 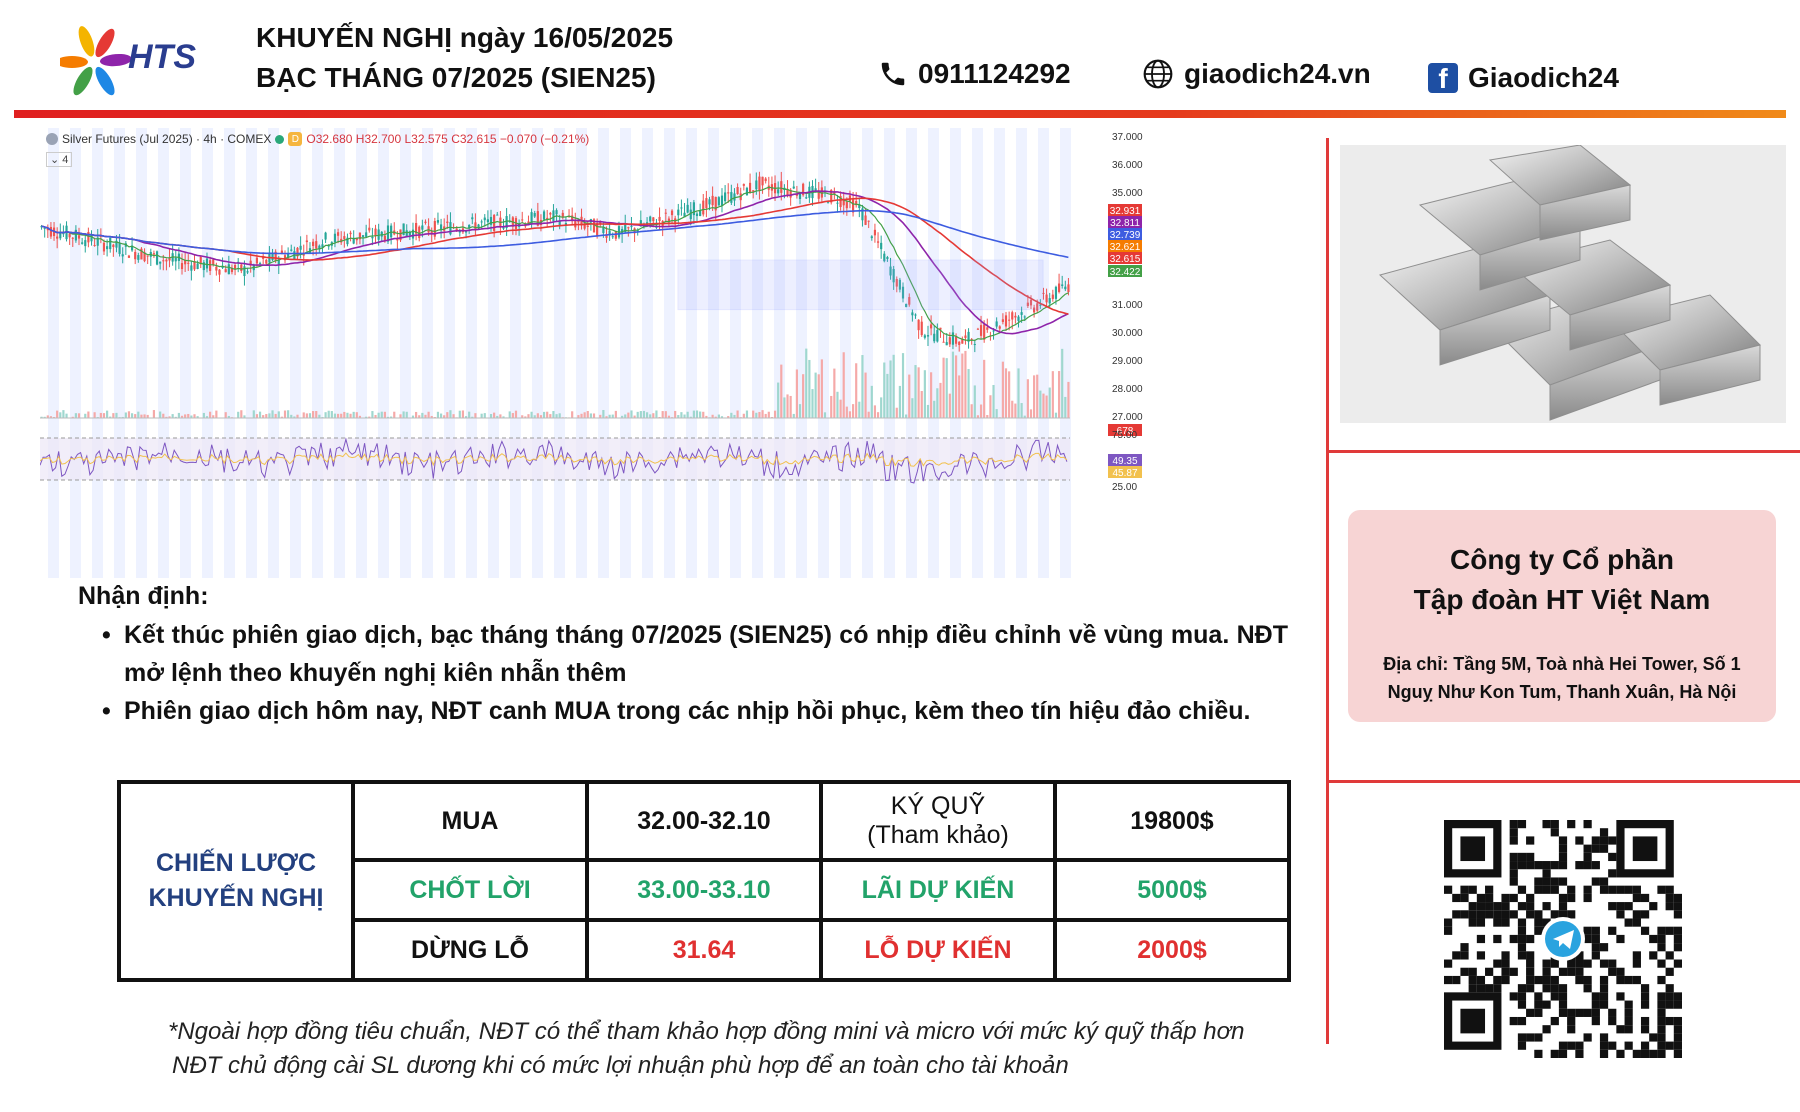 I want to click on telegram-plane, so click(x=1563, y=939).